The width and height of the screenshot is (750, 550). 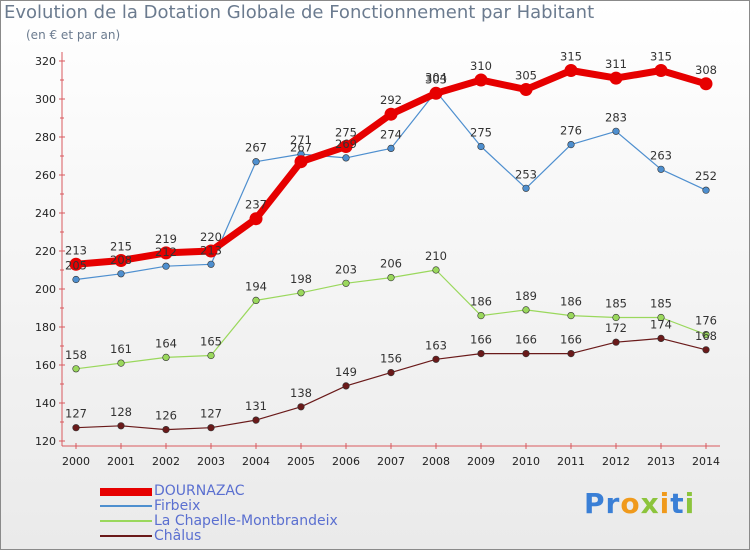 I want to click on proxiti-logo: Proxiti, so click(x=640, y=503).